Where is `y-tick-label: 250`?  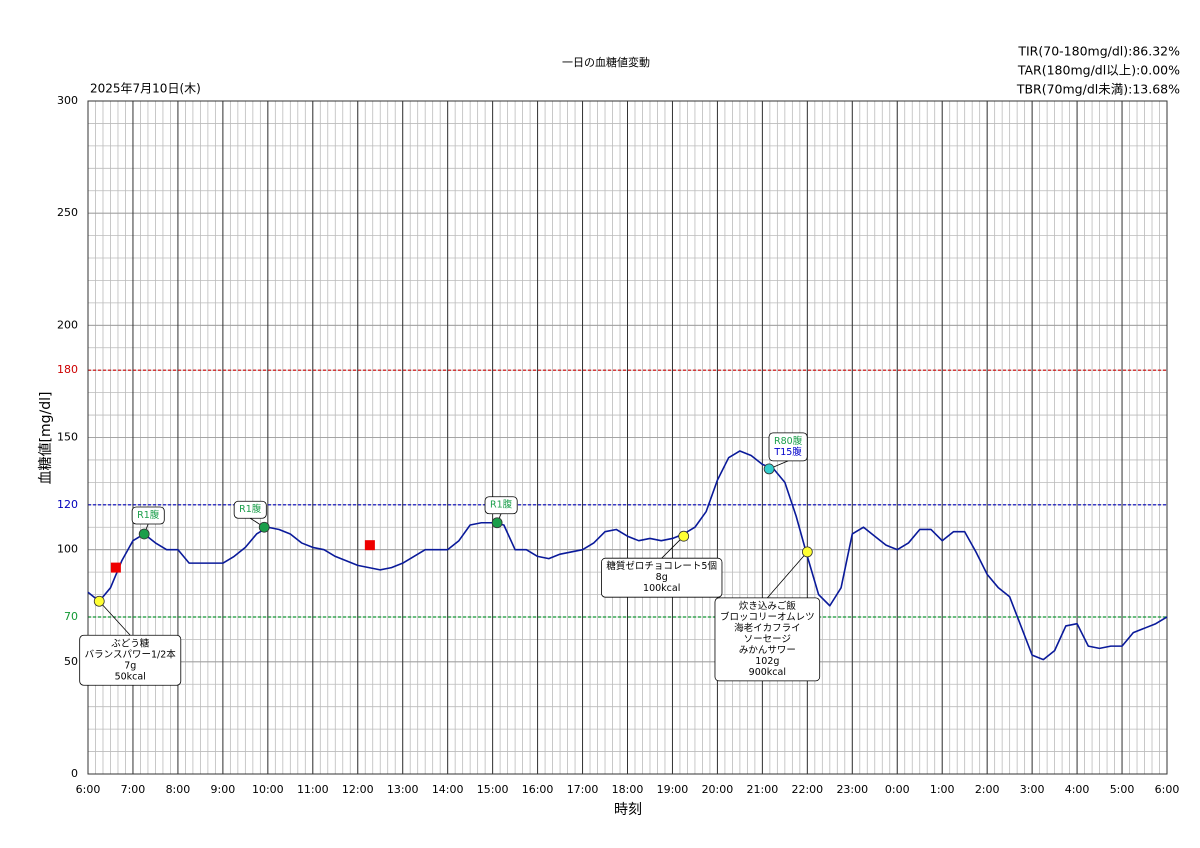
y-tick-label: 250 is located at coordinates (67, 212).